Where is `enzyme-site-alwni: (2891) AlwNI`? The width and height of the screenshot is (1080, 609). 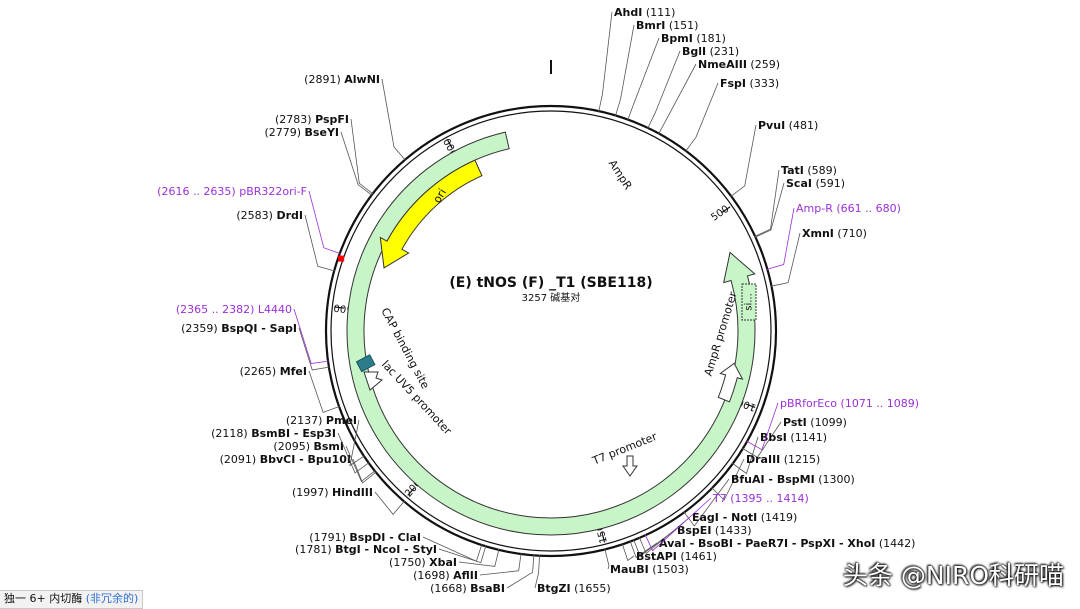 enzyme-site-alwni: (2891) AlwNI is located at coordinates (342, 79).